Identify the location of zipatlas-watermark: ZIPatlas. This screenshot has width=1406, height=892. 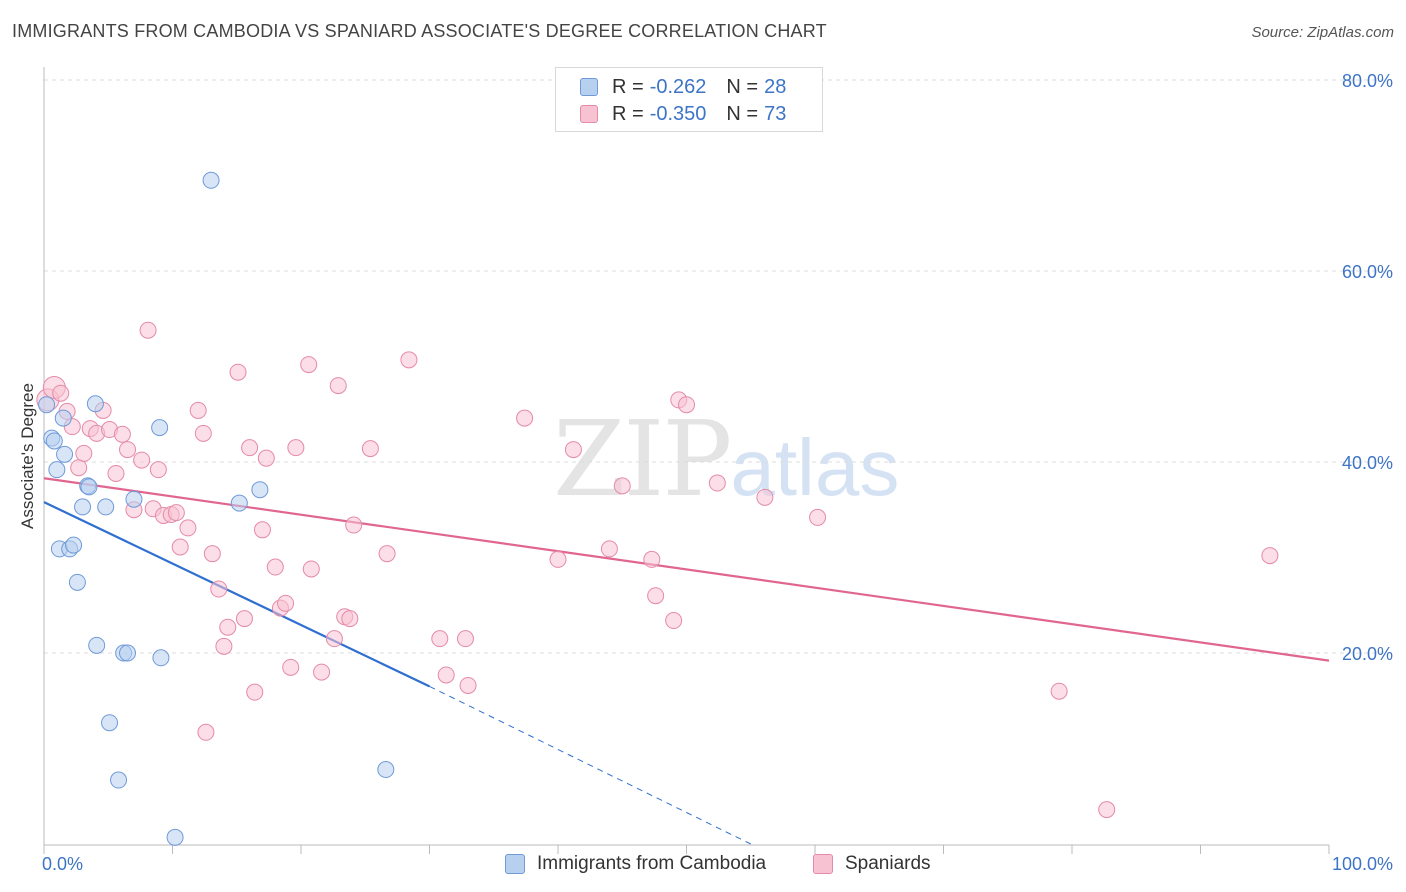
(726, 459).